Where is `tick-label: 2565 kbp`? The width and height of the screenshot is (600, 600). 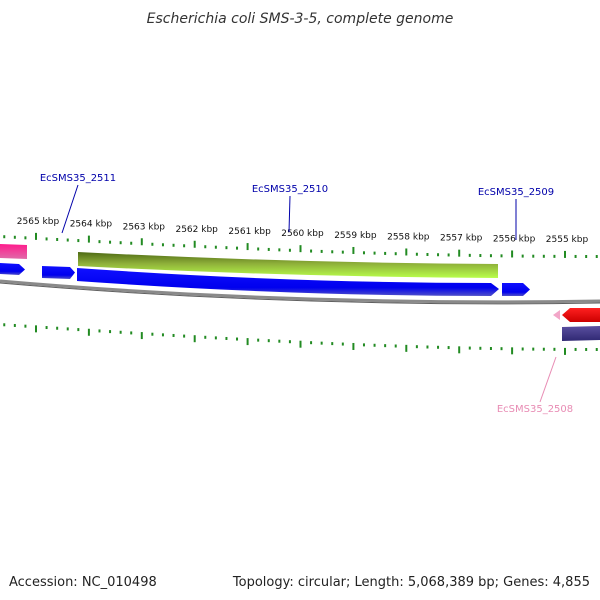
tick-label: 2565 kbp is located at coordinates (38, 222).